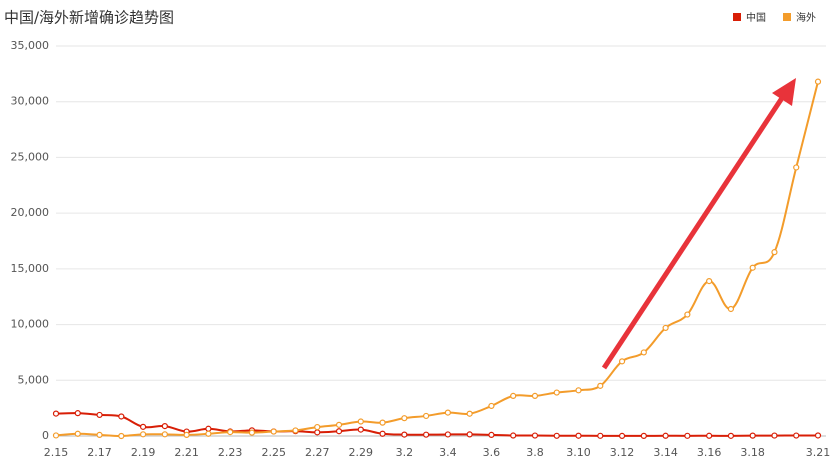 The height and width of the screenshot is (476, 835). I want to click on x-tick-label: 3.2, so click(405, 452).